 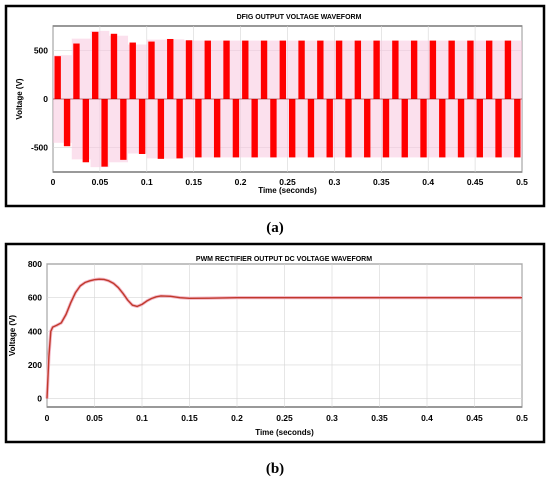 What do you see at coordinates (284, 432) in the screenshot?
I see `chart-b-xlabel: Time (seconds)` at bounding box center [284, 432].